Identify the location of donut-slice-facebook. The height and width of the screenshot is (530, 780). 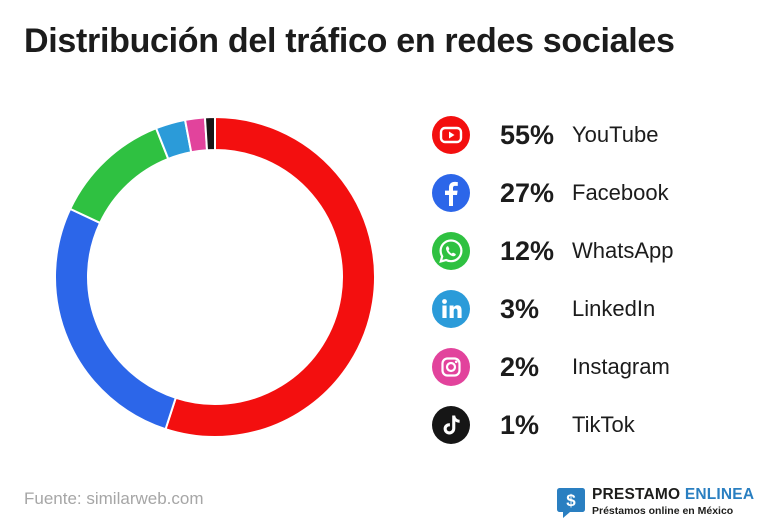
(116, 319).